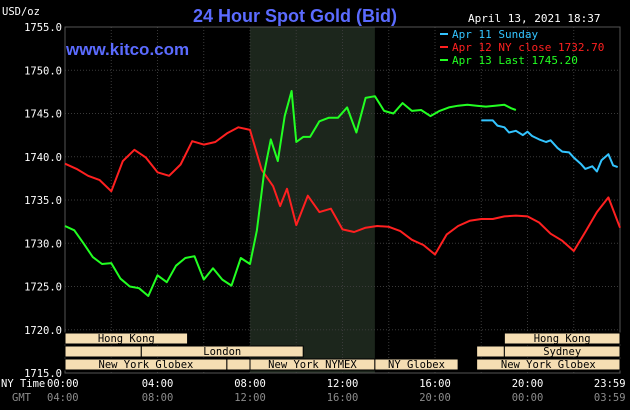  Describe the element at coordinates (528, 398) in the screenshot. I see `x-tick-label-gmt: 00:00` at that location.